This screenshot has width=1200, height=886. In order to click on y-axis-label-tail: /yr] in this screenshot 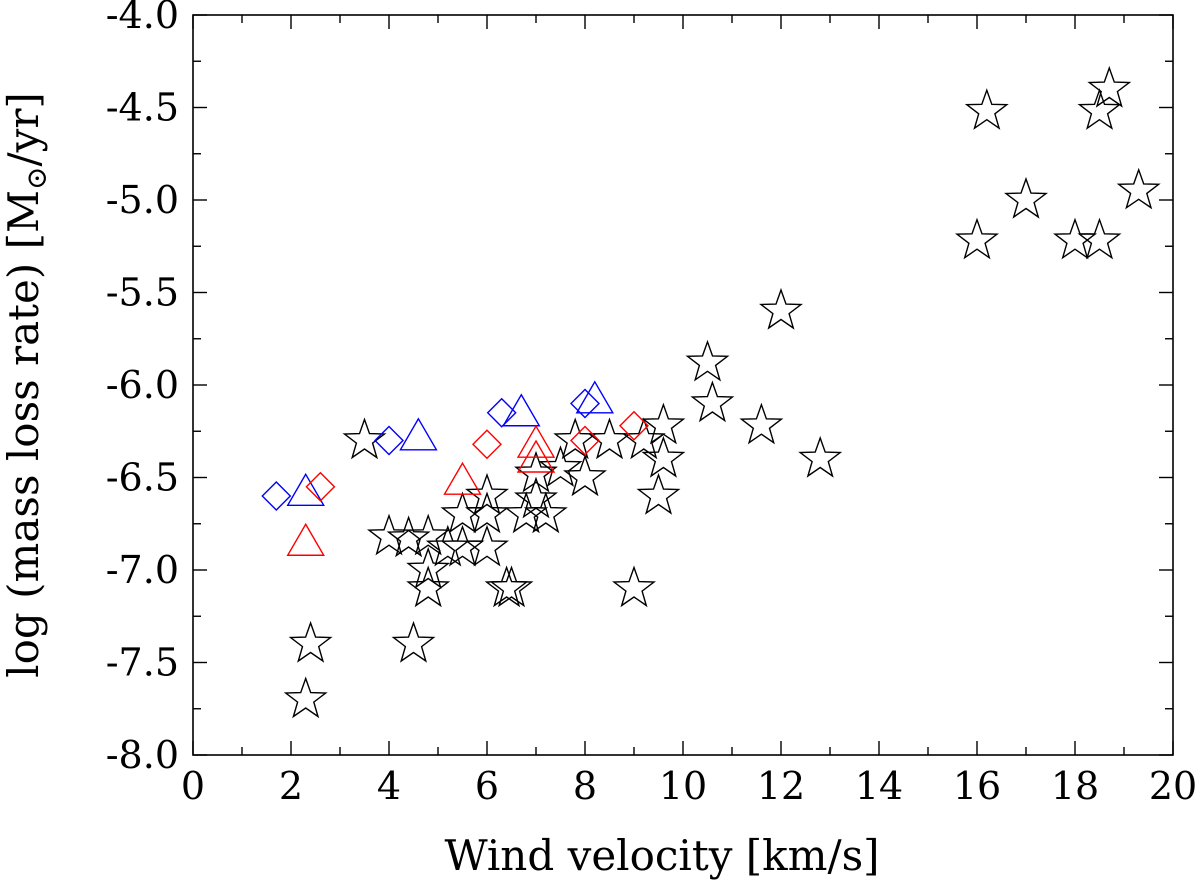, I will do `click(24, 129)`.